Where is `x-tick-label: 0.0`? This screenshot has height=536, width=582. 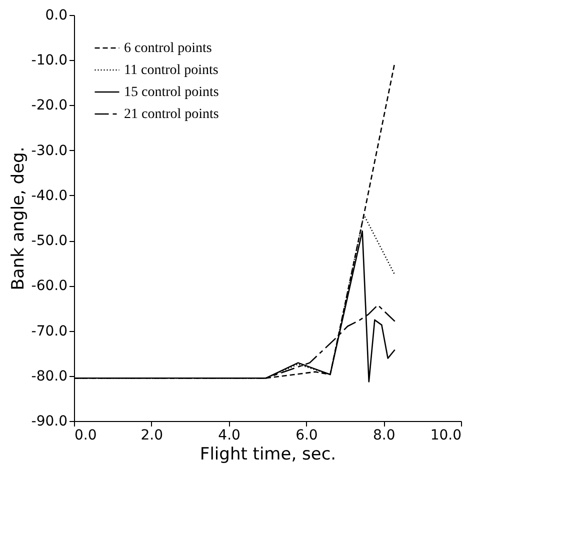 x-tick-label: 0.0 is located at coordinates (85, 436).